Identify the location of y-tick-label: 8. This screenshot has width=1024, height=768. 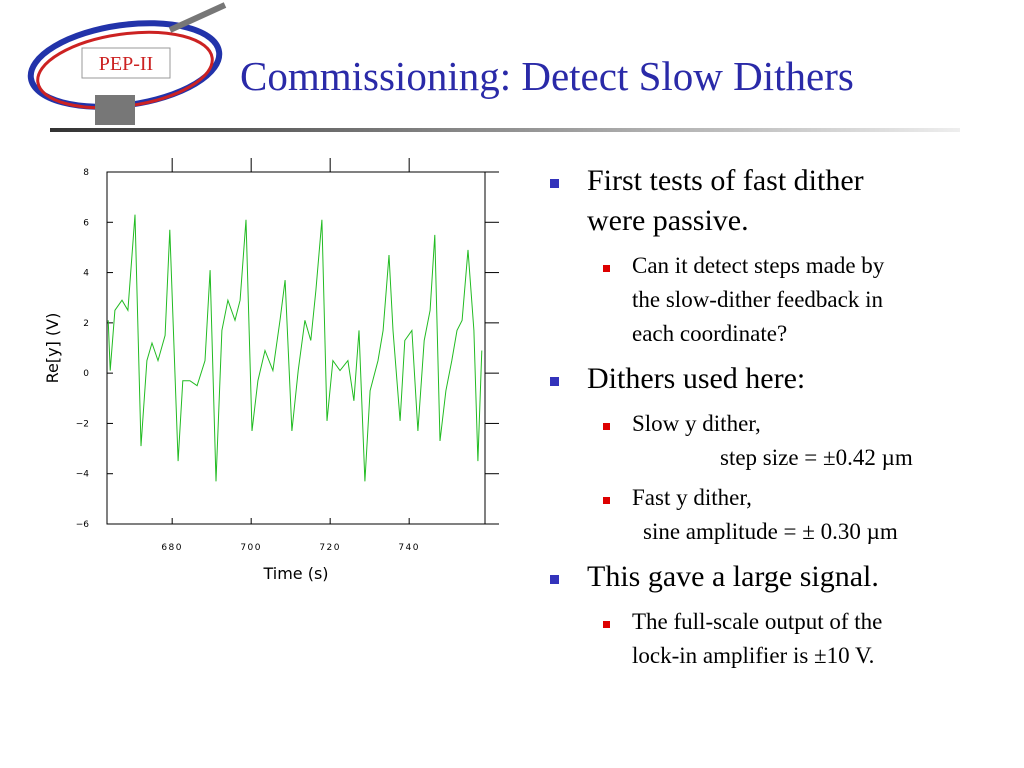
(86, 173).